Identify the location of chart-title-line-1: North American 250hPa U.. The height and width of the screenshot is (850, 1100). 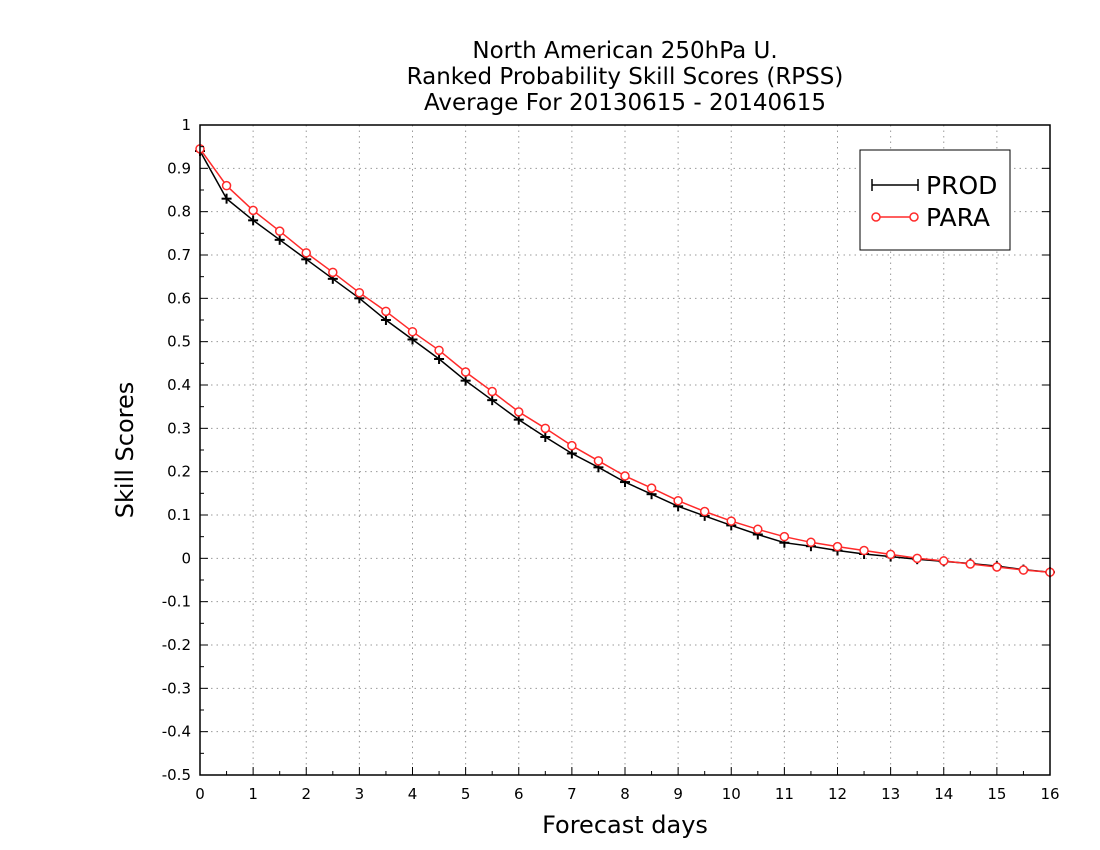
(625, 51).